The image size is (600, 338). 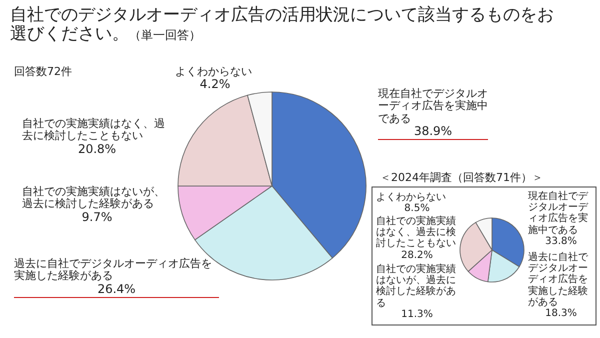 What do you see at coordinates (417, 255) in the screenshot?
I see `data-label: 28.2%` at bounding box center [417, 255].